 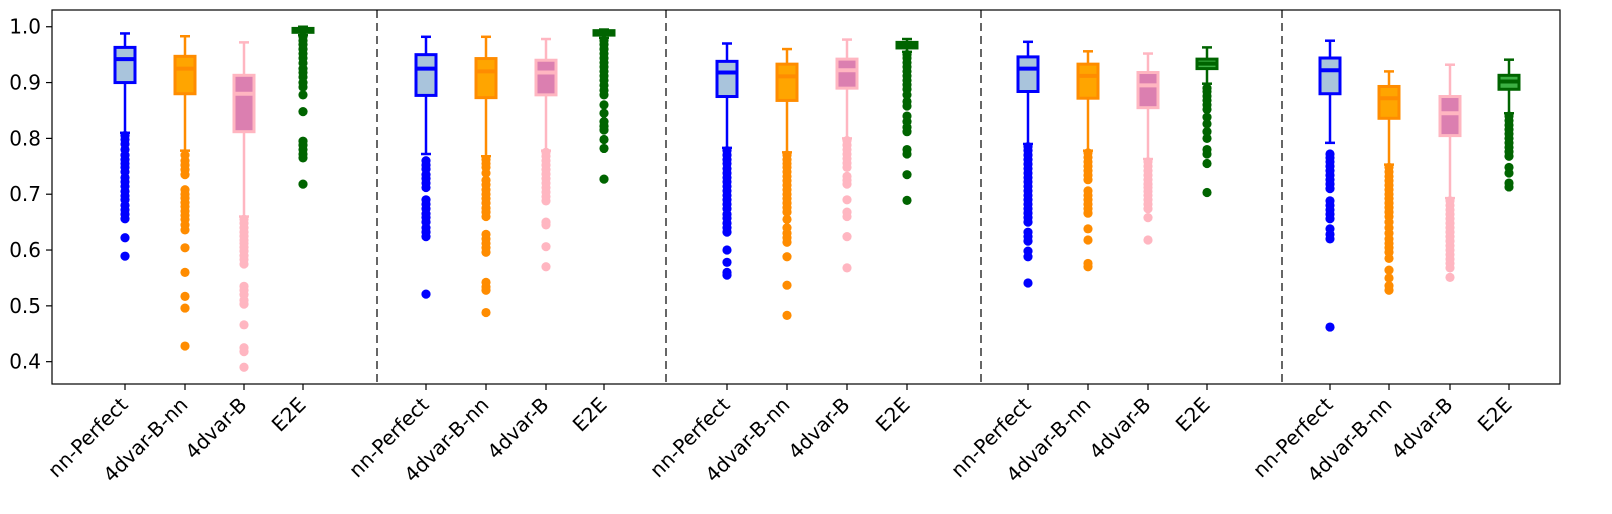 What do you see at coordinates (25, 306) in the screenshot?
I see `y-tick-label: 0.5` at bounding box center [25, 306].